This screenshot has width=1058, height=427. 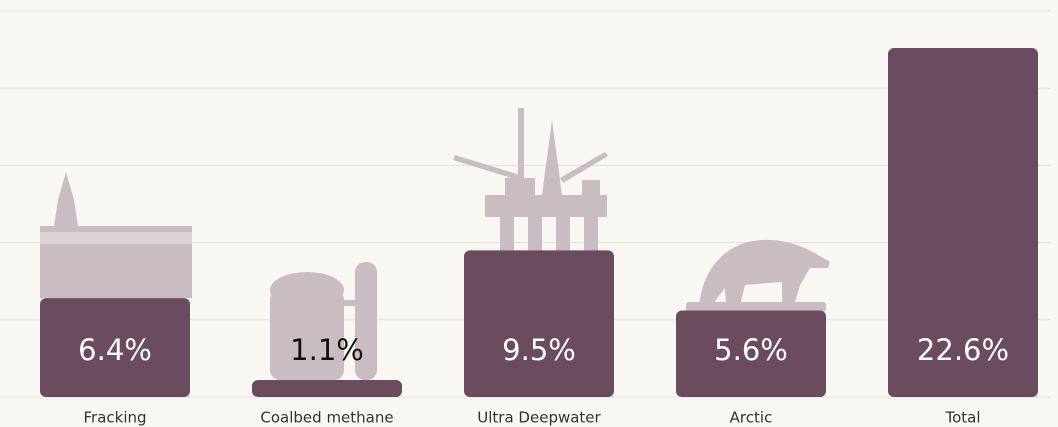 I want to click on x-tick-label: Total, so click(x=962, y=418).